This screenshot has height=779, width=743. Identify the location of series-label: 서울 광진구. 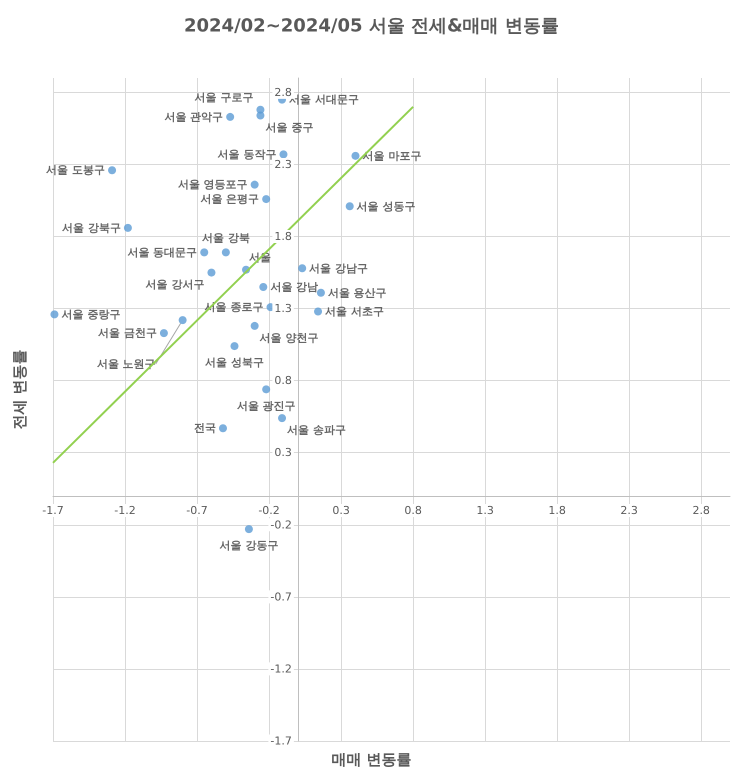
(266, 405).